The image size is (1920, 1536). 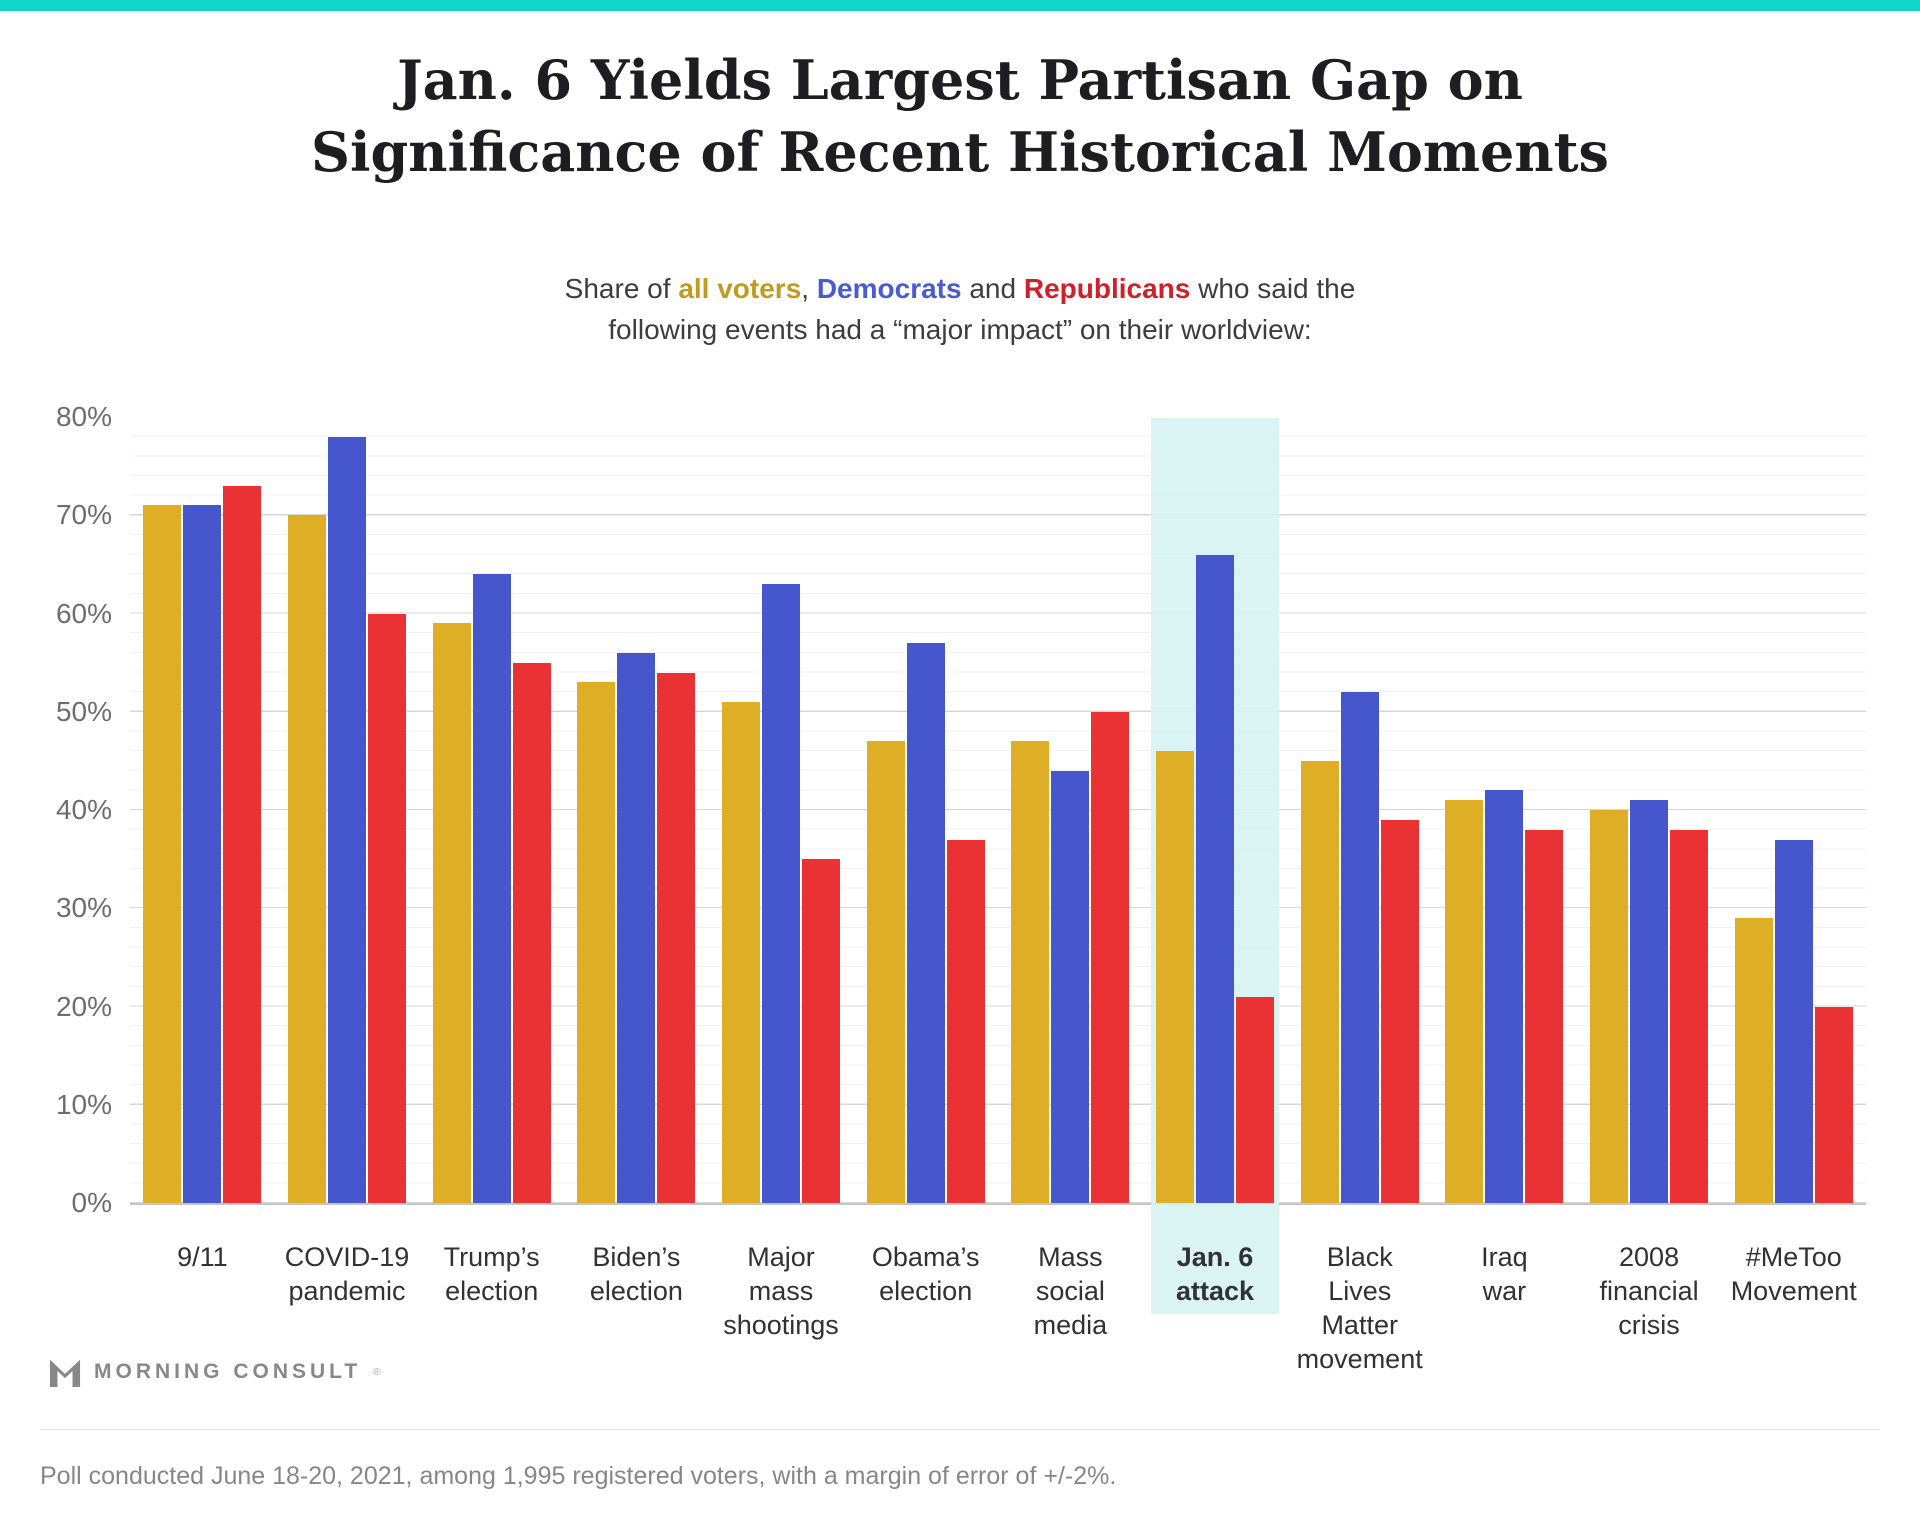 I want to click on y-axis-tick-label: 50%, so click(x=83, y=711).